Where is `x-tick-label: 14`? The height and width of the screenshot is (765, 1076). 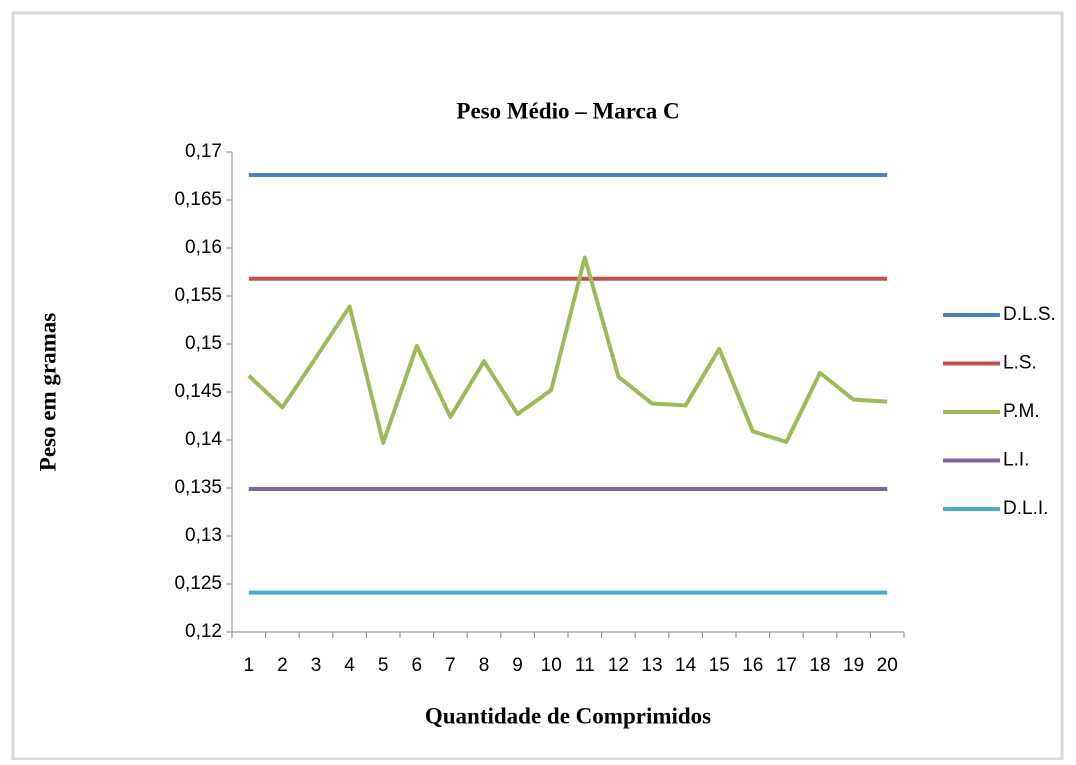
x-tick-label: 14 is located at coordinates (686, 665).